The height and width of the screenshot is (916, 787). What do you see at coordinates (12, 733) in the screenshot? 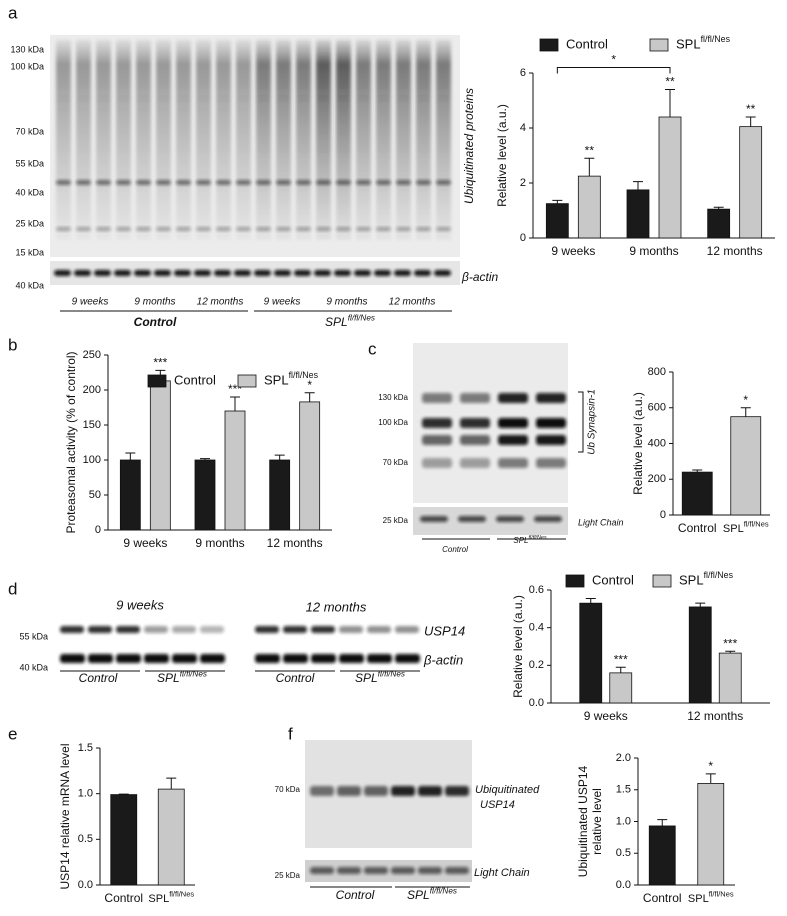
I see `panel-label: e` at bounding box center [12, 733].